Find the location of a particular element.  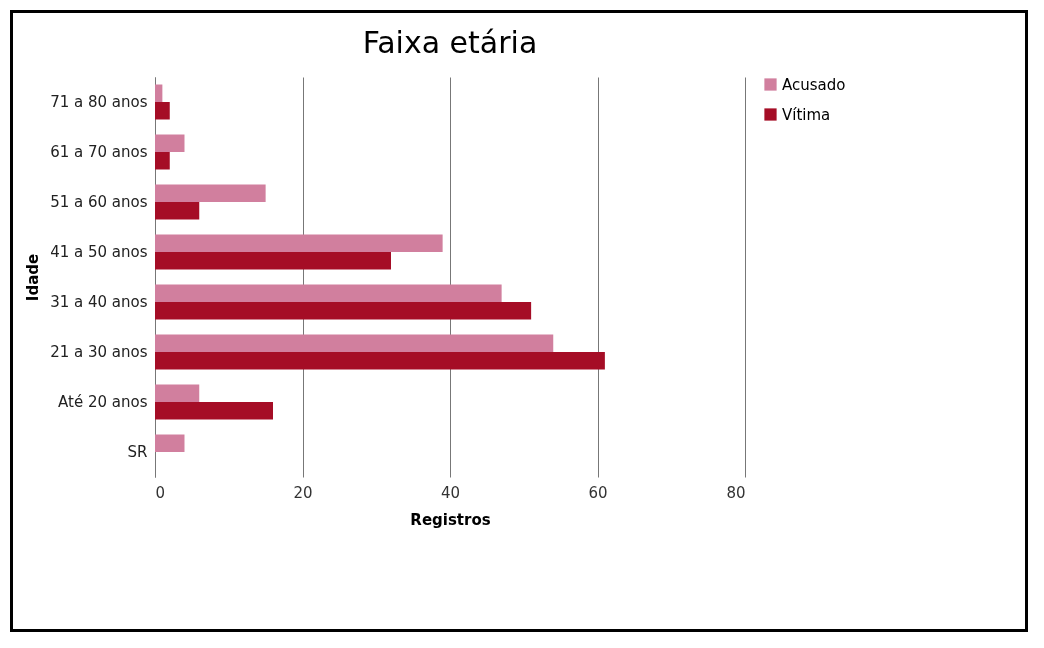

legend-label: Vítima is located at coordinates (806, 114).